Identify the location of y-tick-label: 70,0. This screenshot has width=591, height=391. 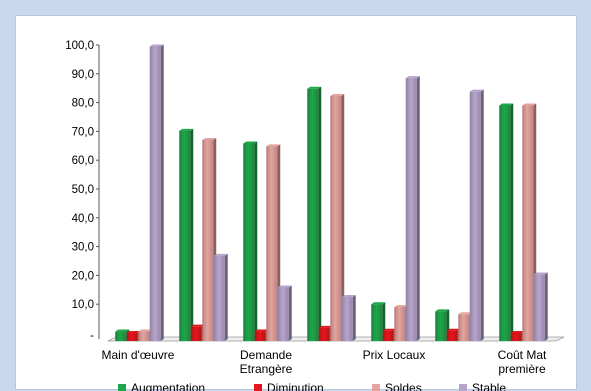
(83, 132).